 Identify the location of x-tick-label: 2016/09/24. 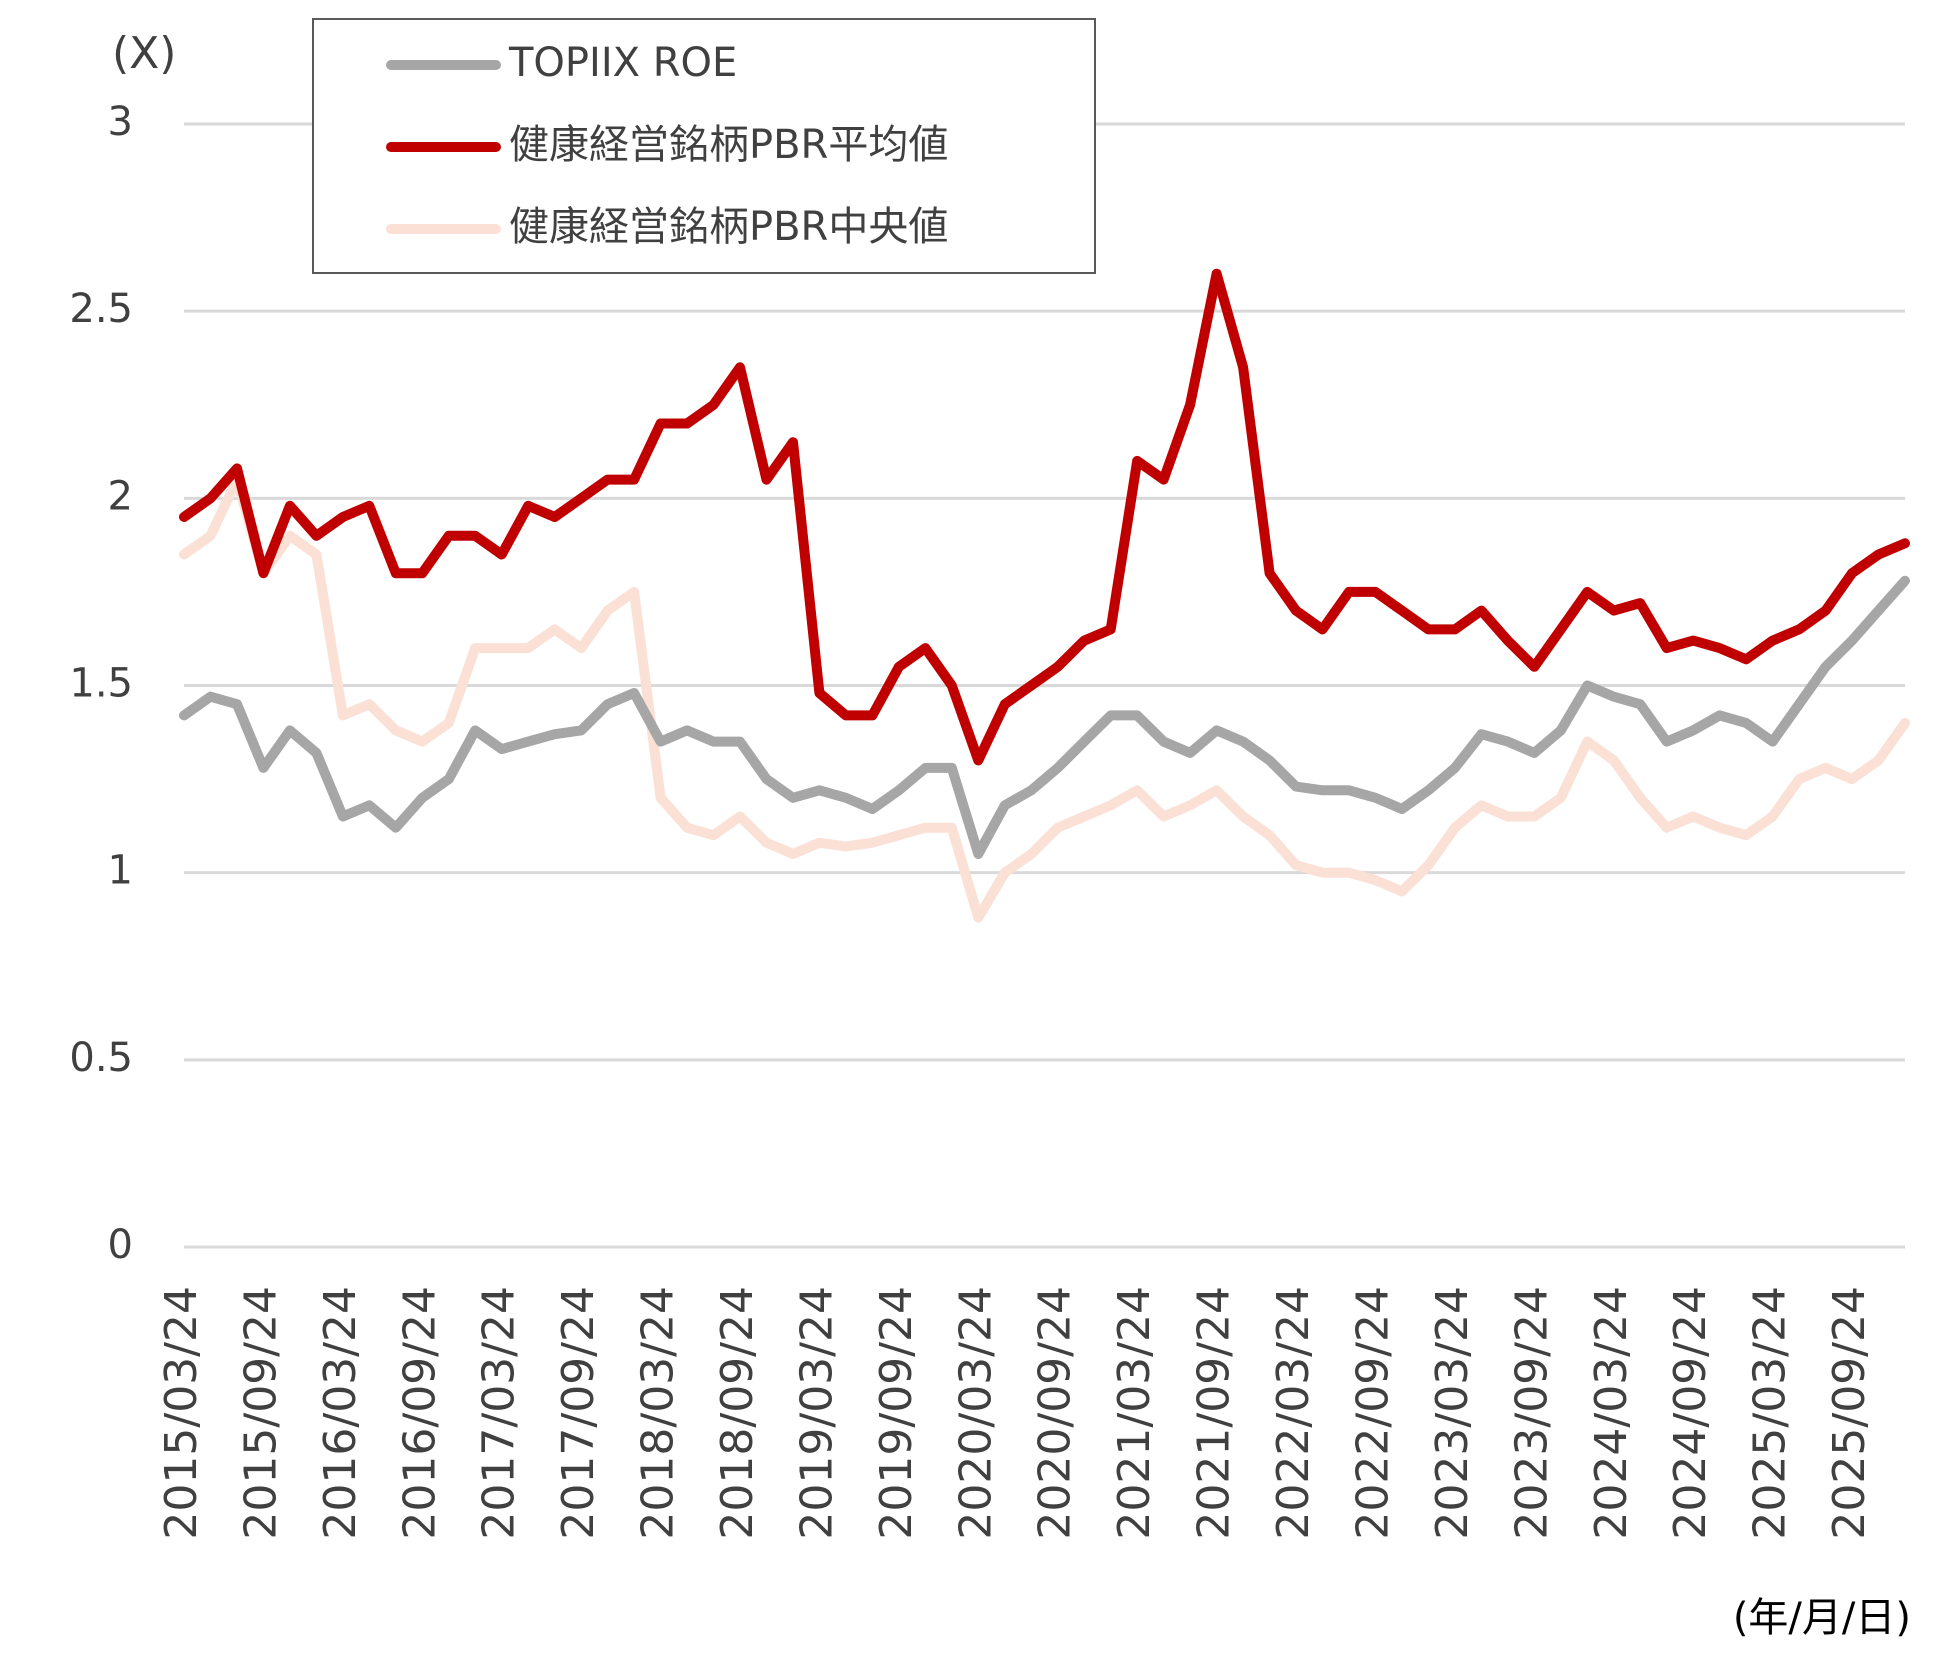
(419, 1413).